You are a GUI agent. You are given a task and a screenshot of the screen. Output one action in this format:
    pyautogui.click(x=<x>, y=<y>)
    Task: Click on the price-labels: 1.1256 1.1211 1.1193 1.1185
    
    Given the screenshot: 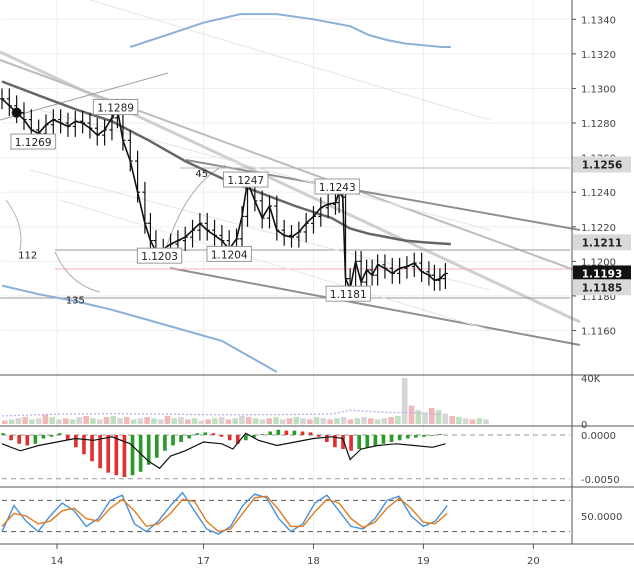 What is the action you would take?
    pyautogui.click(x=602, y=226)
    